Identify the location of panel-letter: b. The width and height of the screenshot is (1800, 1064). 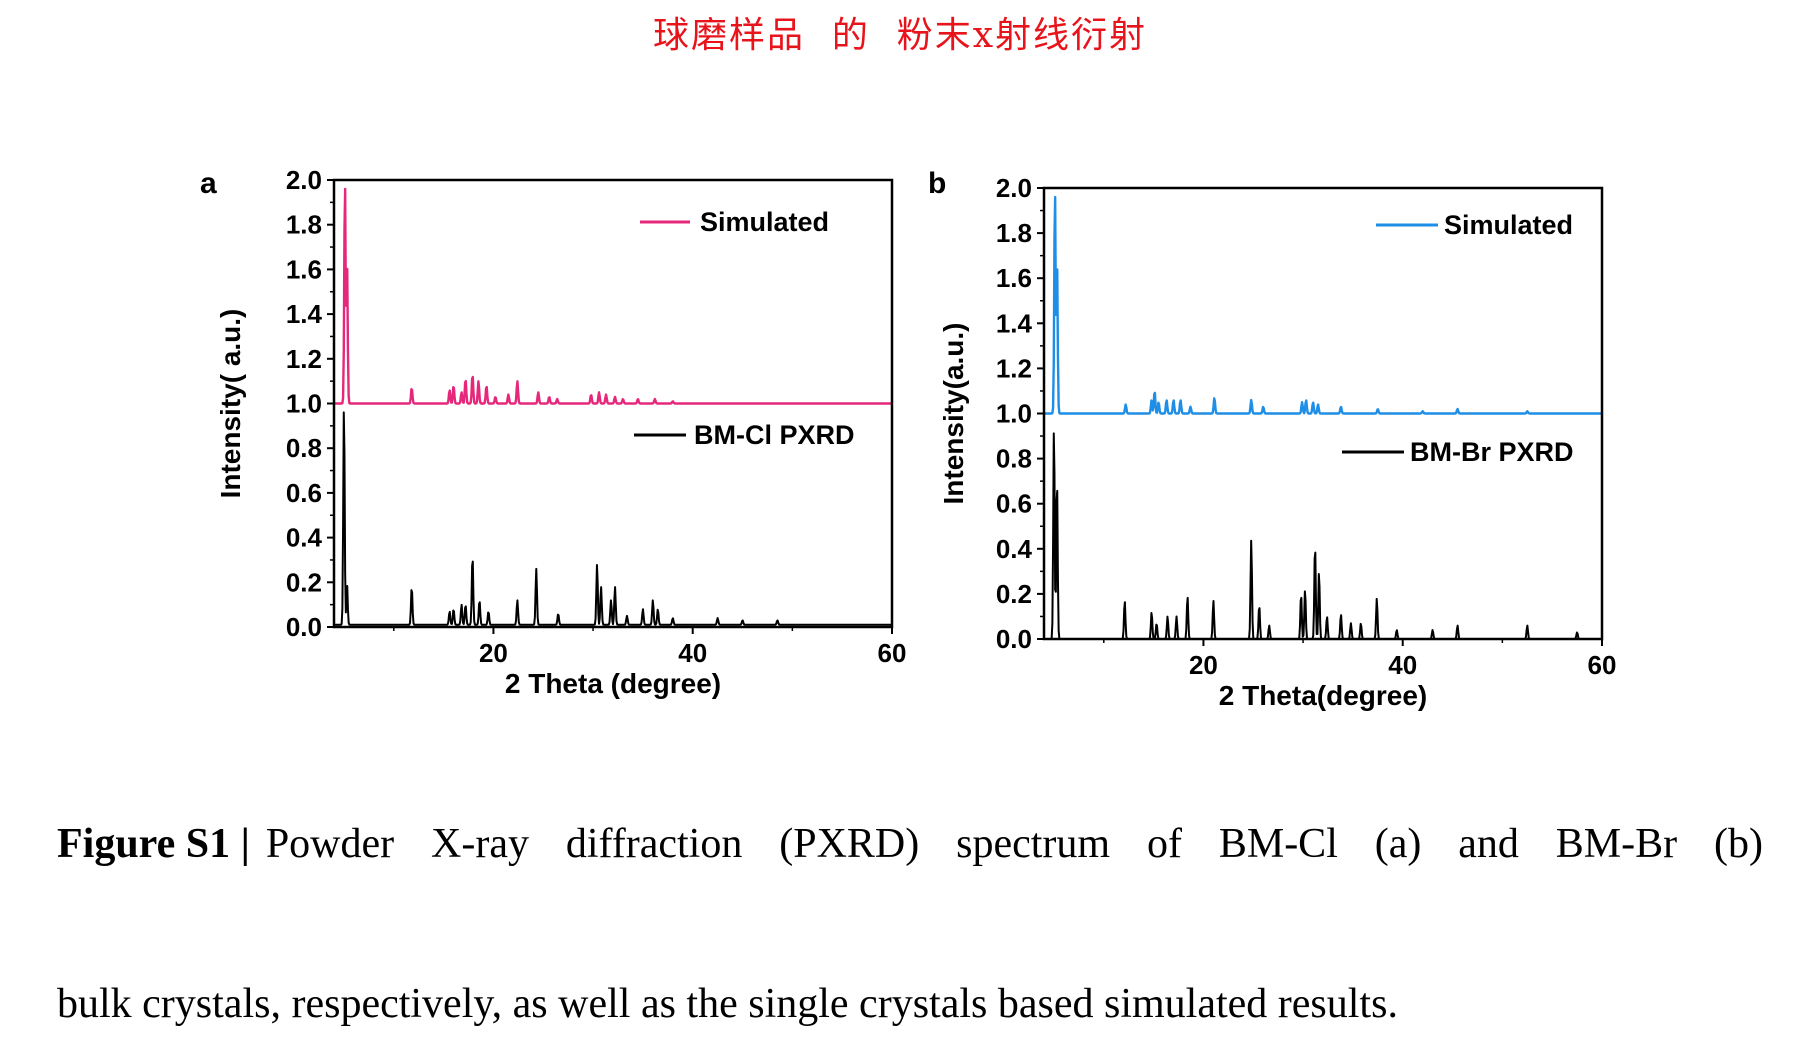
(937, 183).